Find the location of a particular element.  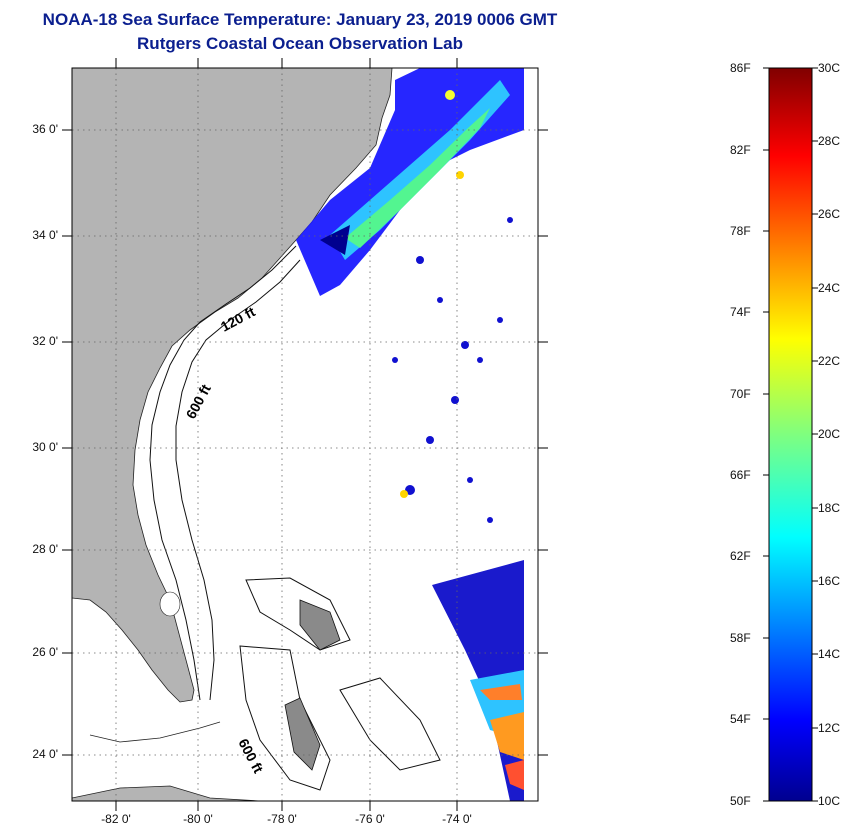

lon-label-76: -76 0' is located at coordinates (370, 819).